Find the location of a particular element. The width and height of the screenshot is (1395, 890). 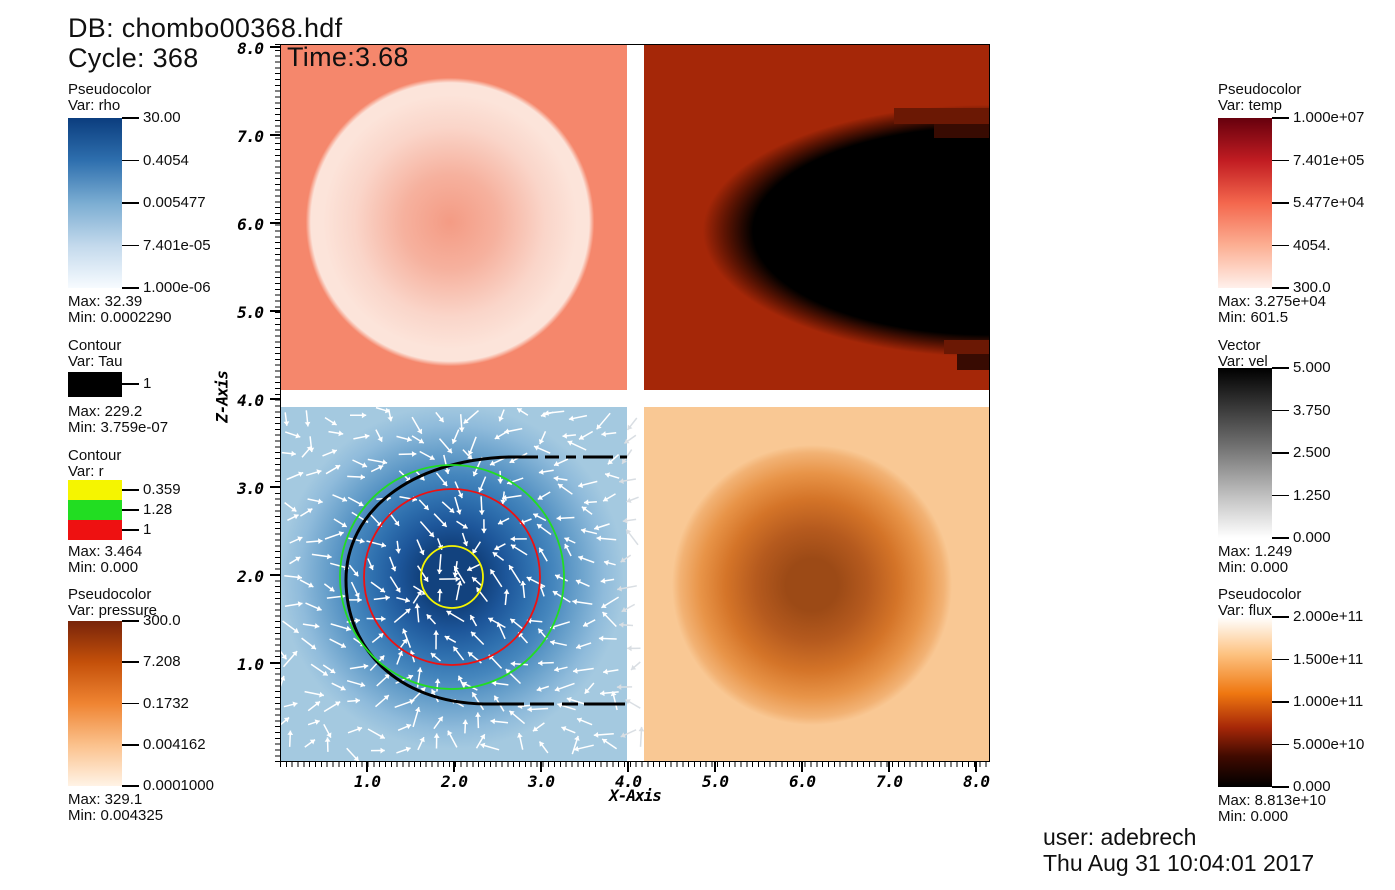

colorbar-vel: 5.000 3.750 2.500 1.250 0.000 is located at coordinates (1274, 453).